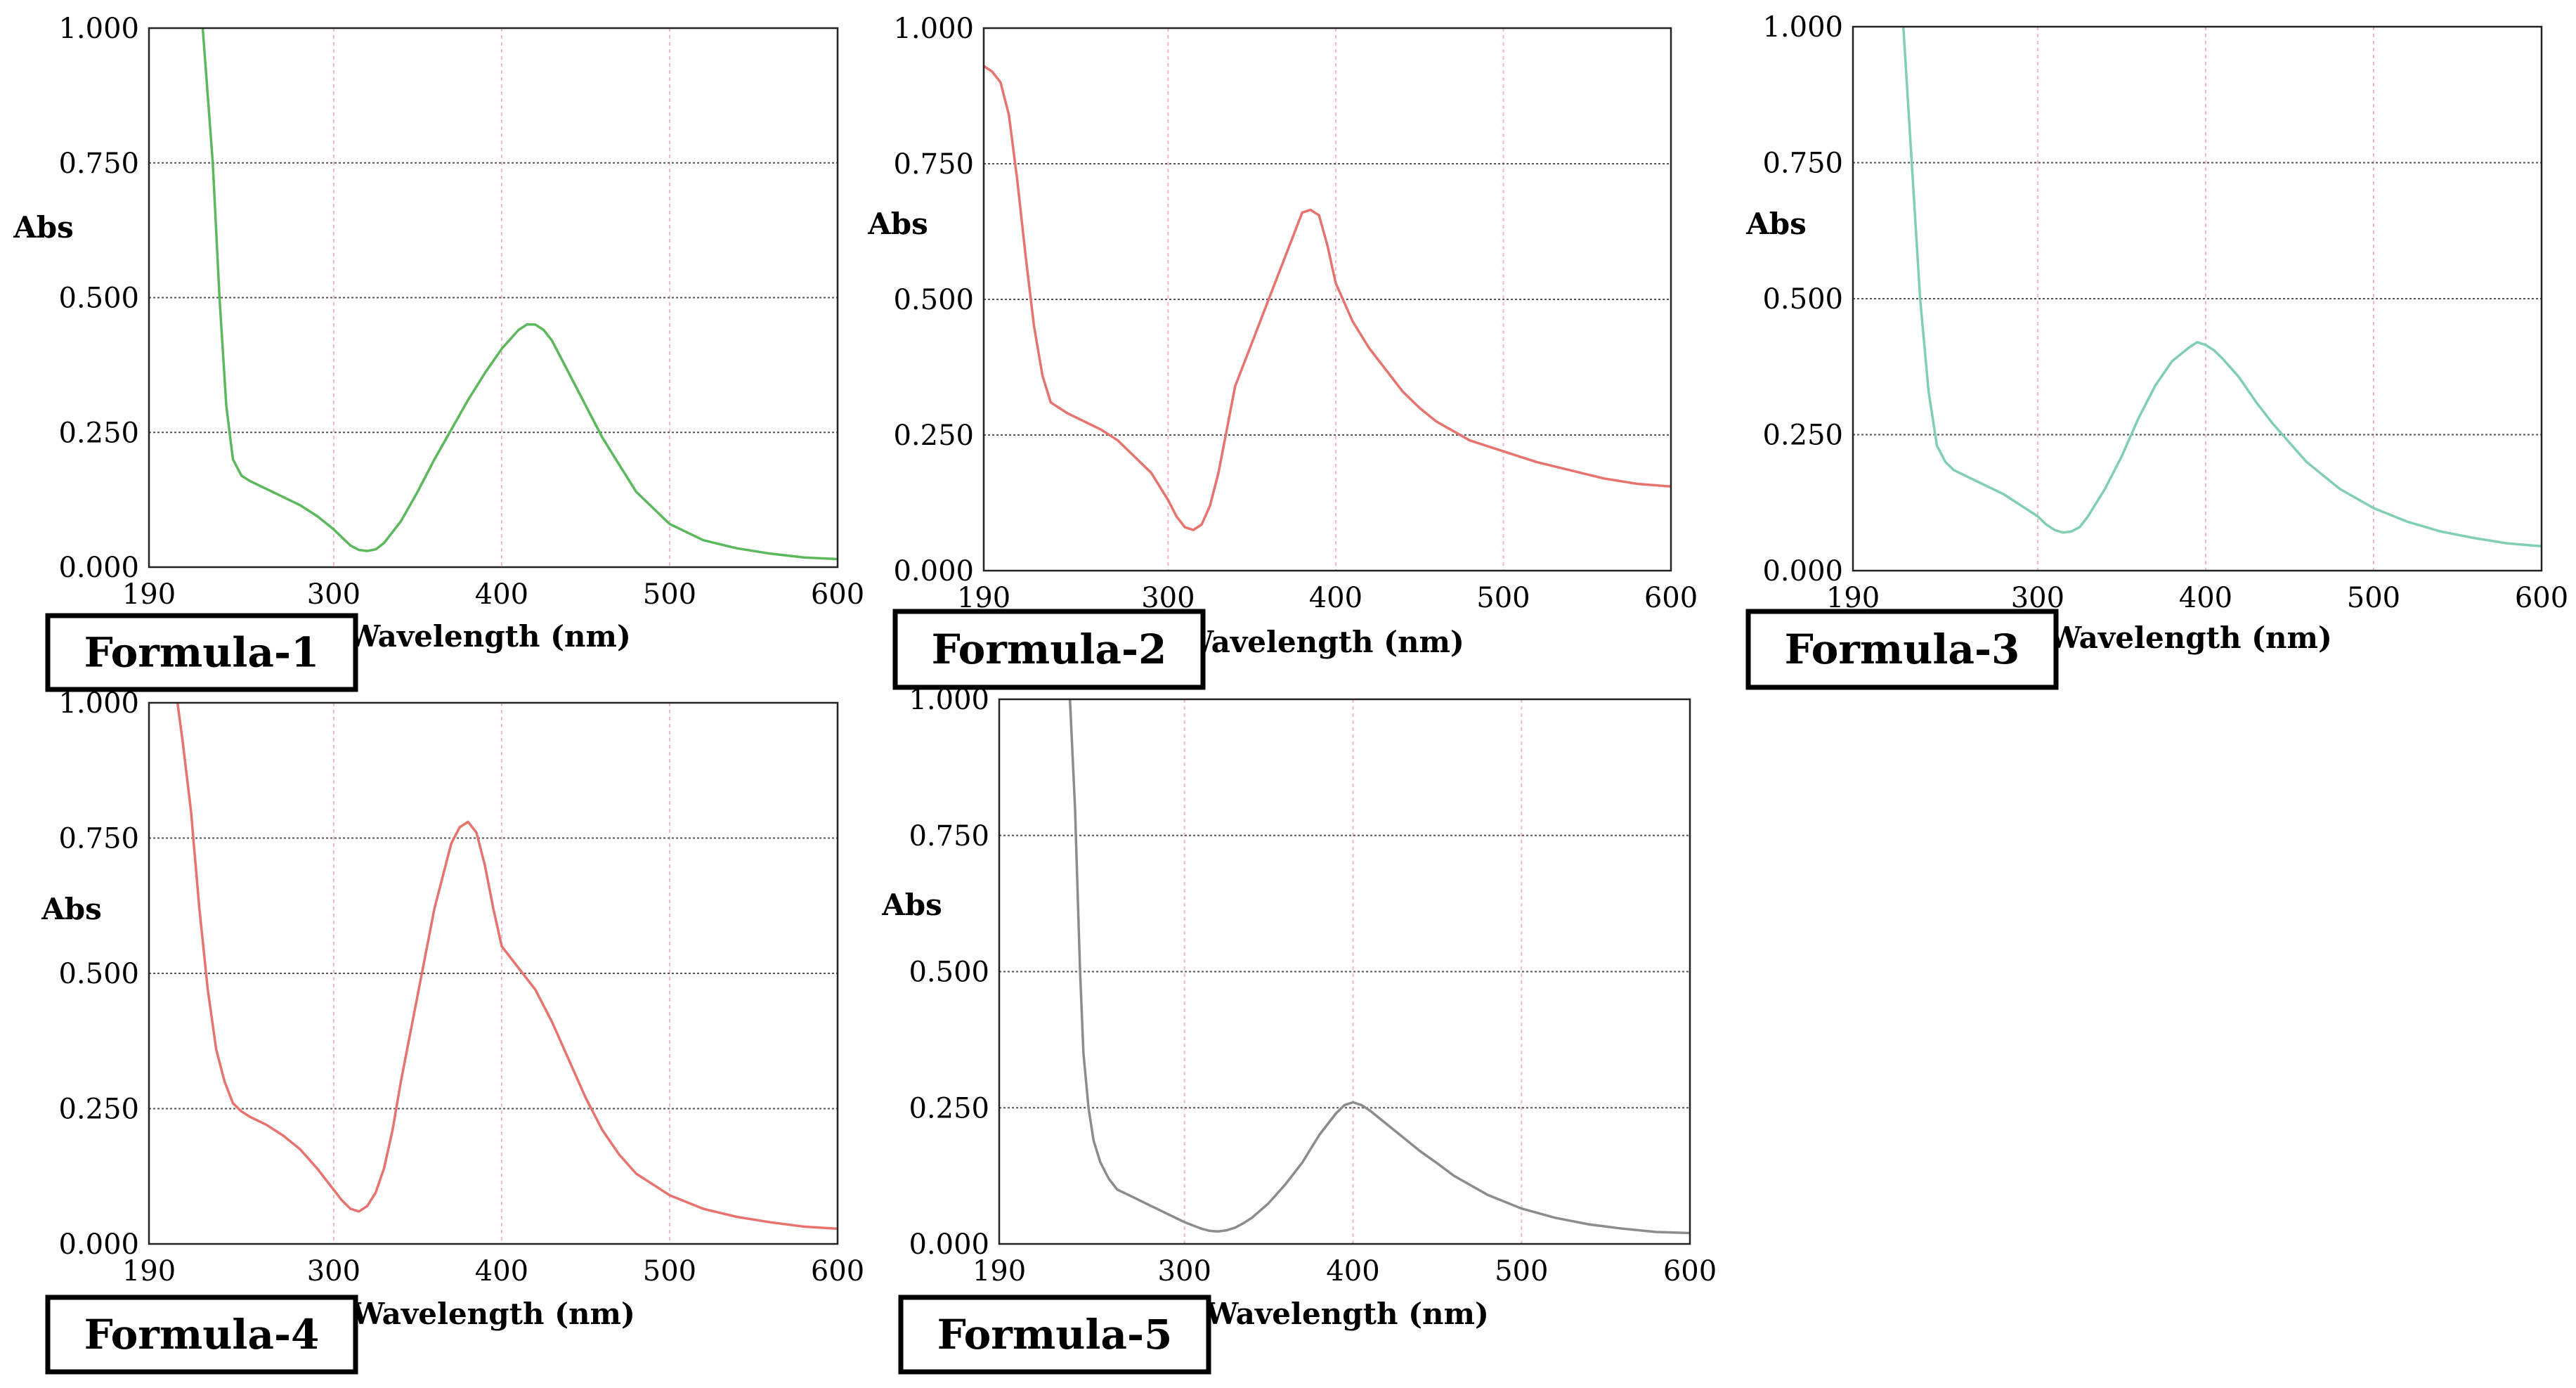 The height and width of the screenshot is (1388, 2576). I want to click on formula-label: Formula-1, so click(202, 653).